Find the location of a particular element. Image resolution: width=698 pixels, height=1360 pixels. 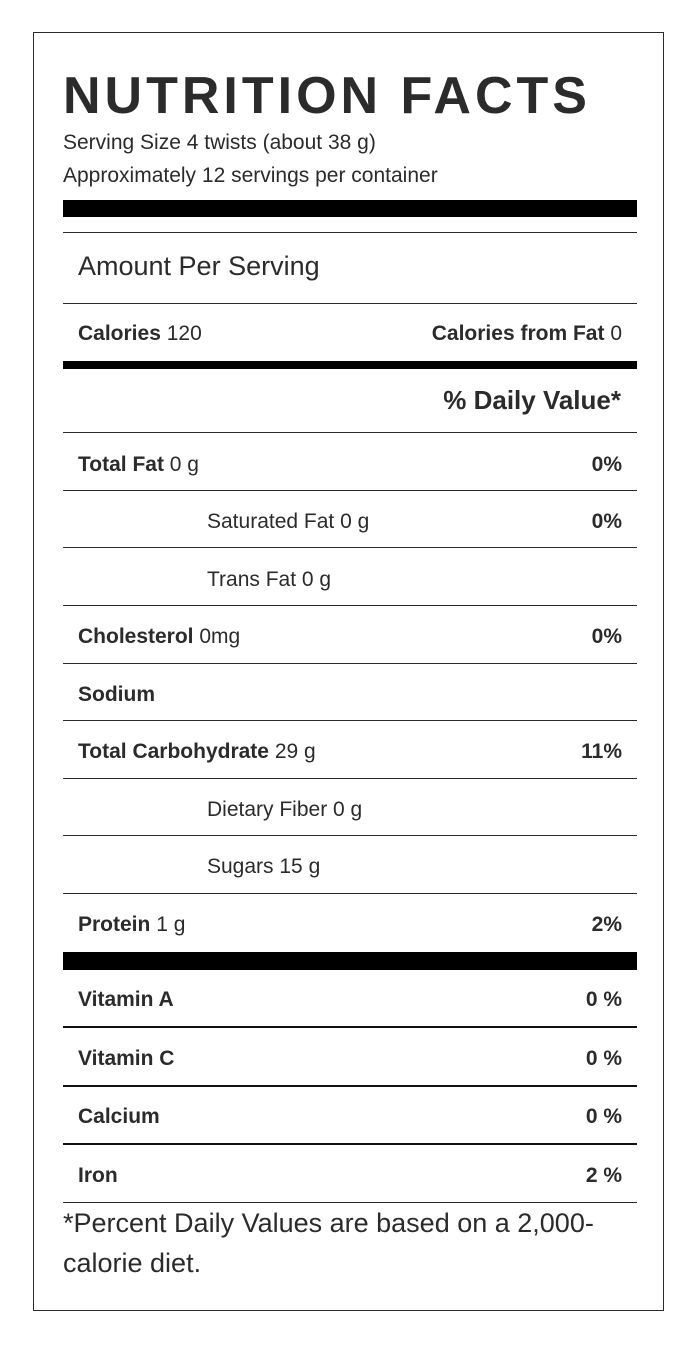

calories-label: Calories 120 is located at coordinates (140, 333).